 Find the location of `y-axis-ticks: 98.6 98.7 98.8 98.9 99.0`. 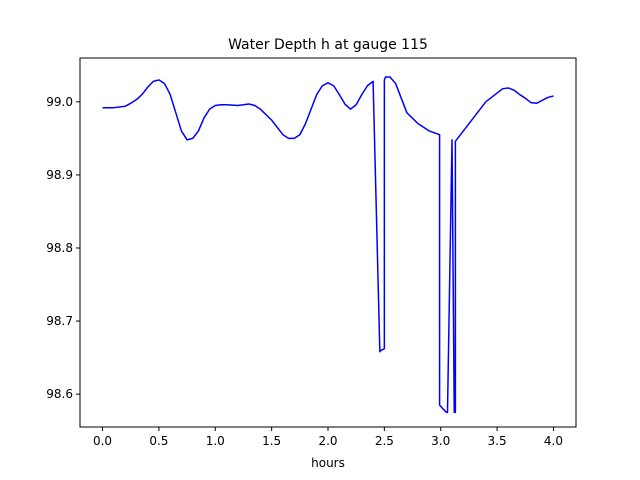

y-axis-ticks: 98.6 98.7 98.8 98.9 99.0 is located at coordinates (63, 248).